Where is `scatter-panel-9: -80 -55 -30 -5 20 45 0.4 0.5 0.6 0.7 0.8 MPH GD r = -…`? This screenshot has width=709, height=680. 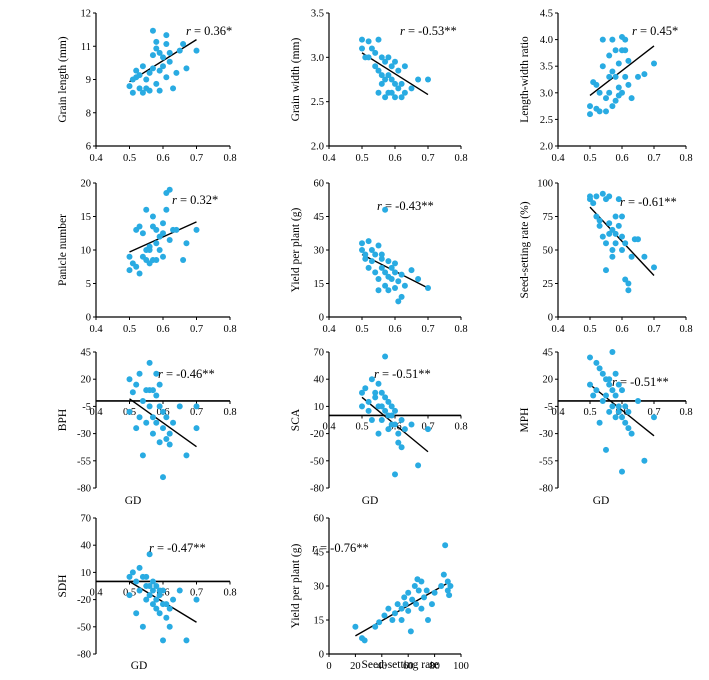 scatter-panel-9: -80 -55 -30 -5 20 45 0.4 0.5 0.6 0.7 0.8 MPH GD r = -… is located at coordinates (606, 428).